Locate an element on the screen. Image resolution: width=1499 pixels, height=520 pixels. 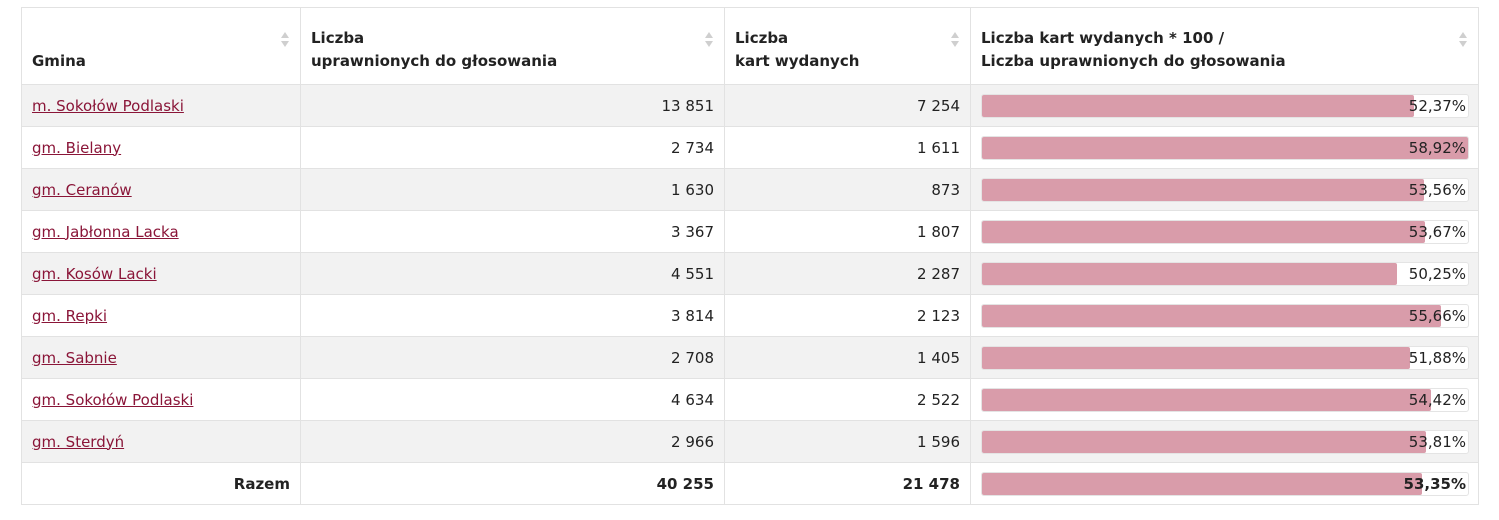
frekwencja-cell: 58,92% is located at coordinates (1224, 147).